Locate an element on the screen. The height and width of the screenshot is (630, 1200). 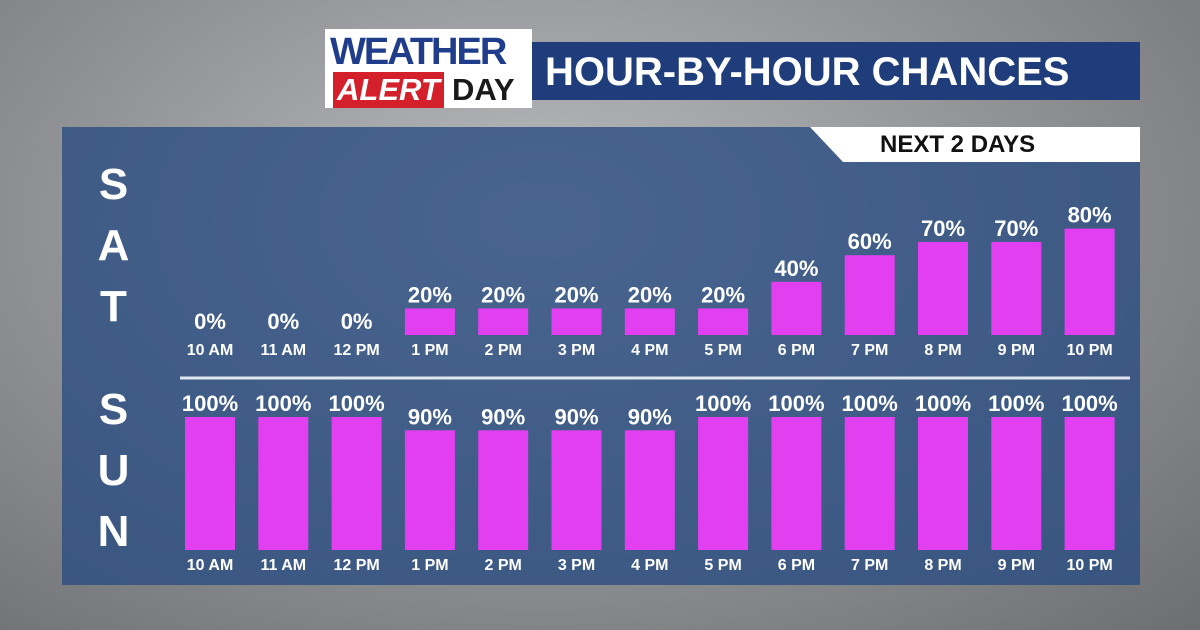
title-bar is located at coordinates (836, 71).